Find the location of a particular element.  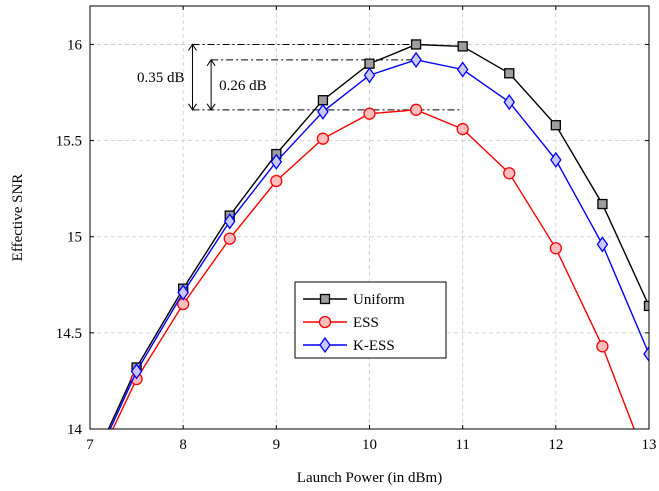

y-axis-title: Effective SNR is located at coordinates (18, 218).